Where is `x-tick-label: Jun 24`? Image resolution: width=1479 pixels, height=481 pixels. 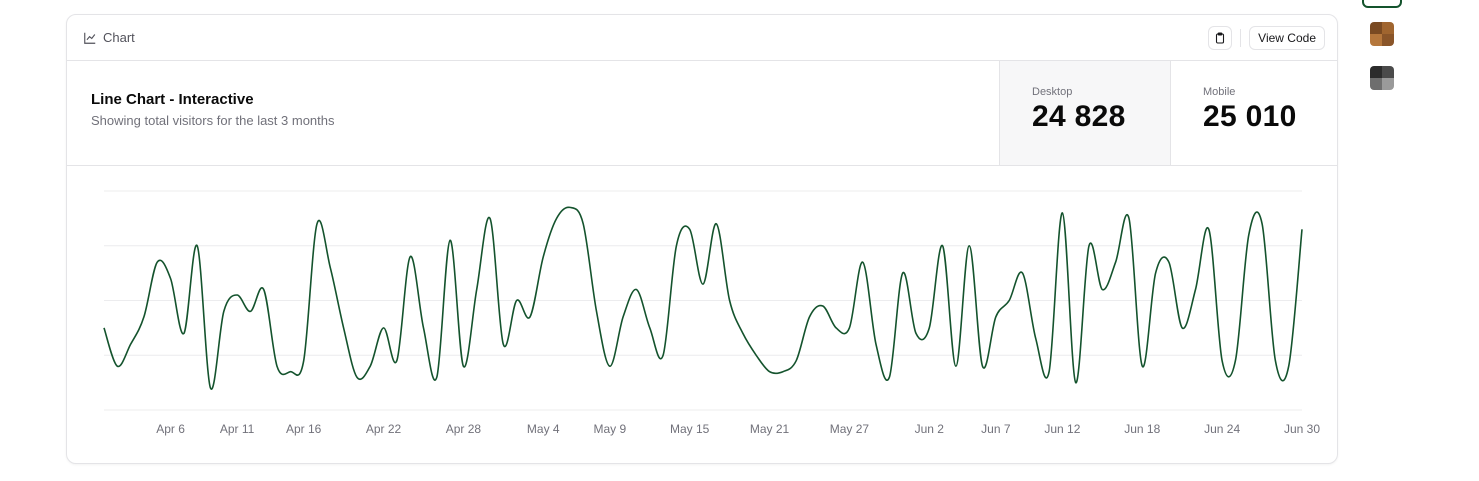
x-tick-label: Jun 24 is located at coordinates (1222, 429).